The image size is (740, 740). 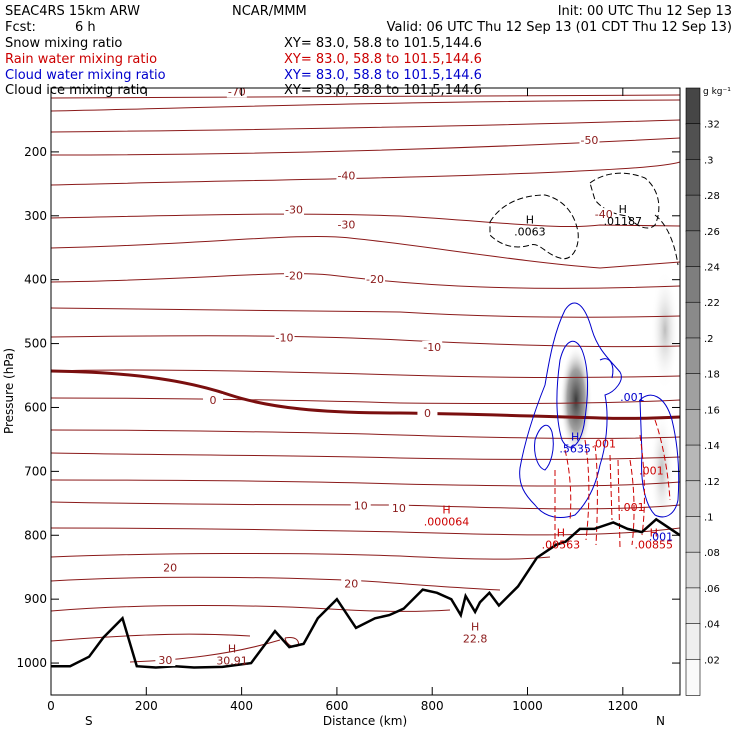 I want to click on north-label: N, so click(x=660, y=721).